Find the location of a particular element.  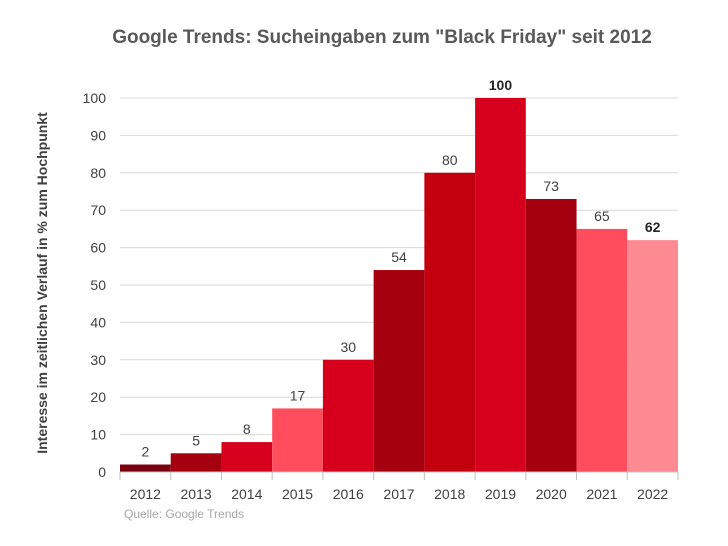

value-label-2017: 54 is located at coordinates (399, 257).